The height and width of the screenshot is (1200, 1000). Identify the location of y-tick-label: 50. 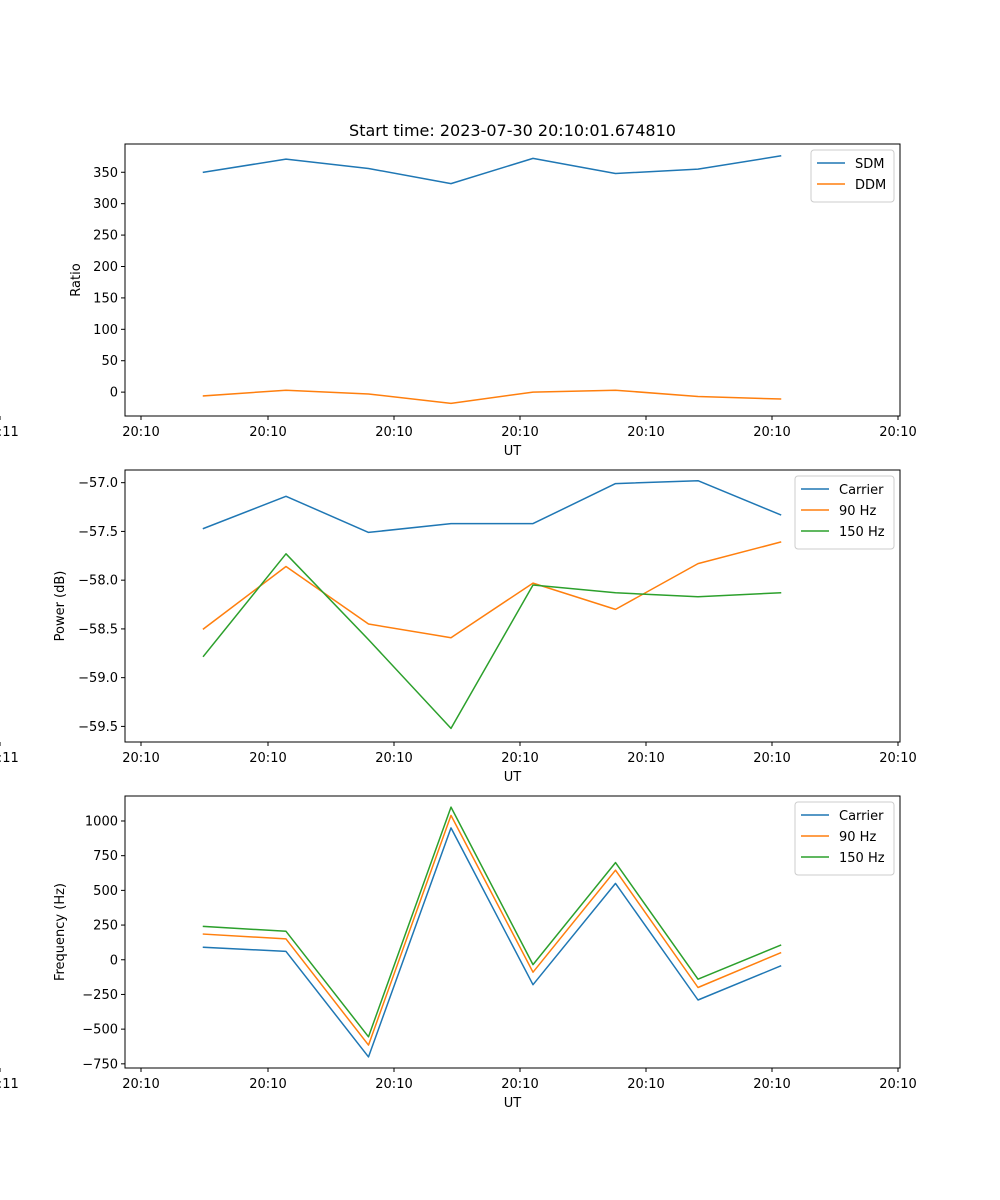
(109, 361).